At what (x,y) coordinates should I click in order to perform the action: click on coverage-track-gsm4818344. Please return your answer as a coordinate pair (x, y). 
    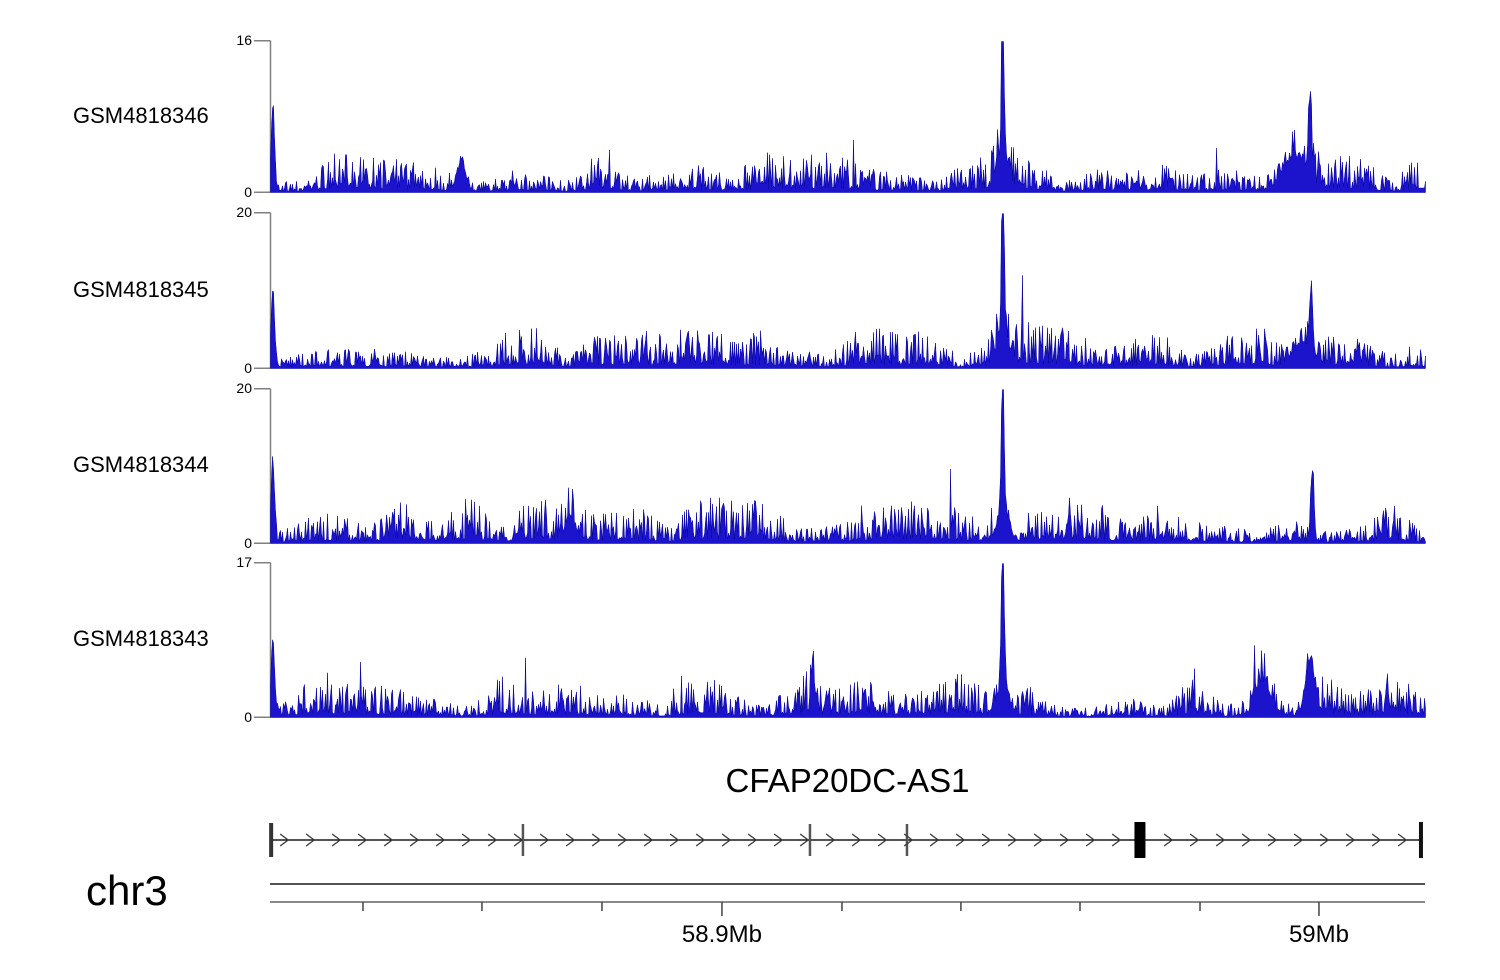
    Looking at the image, I should click on (838, 466).